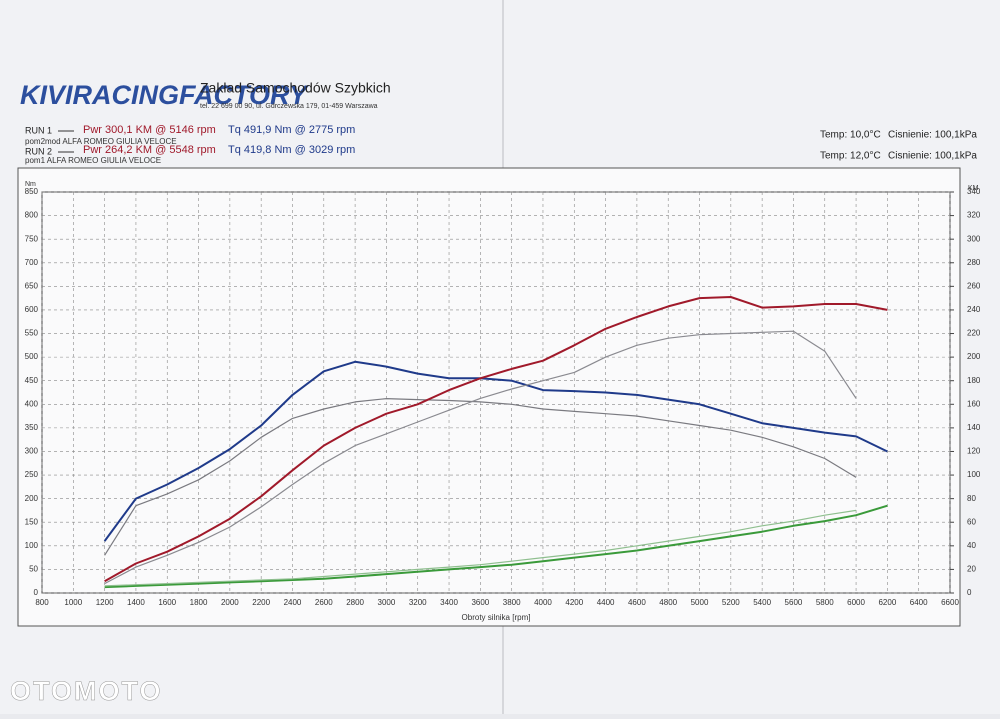 This screenshot has width=1000, height=719. I want to click on run-power: Pwr 300,1 KM @ 5146 rpm, so click(149, 130).